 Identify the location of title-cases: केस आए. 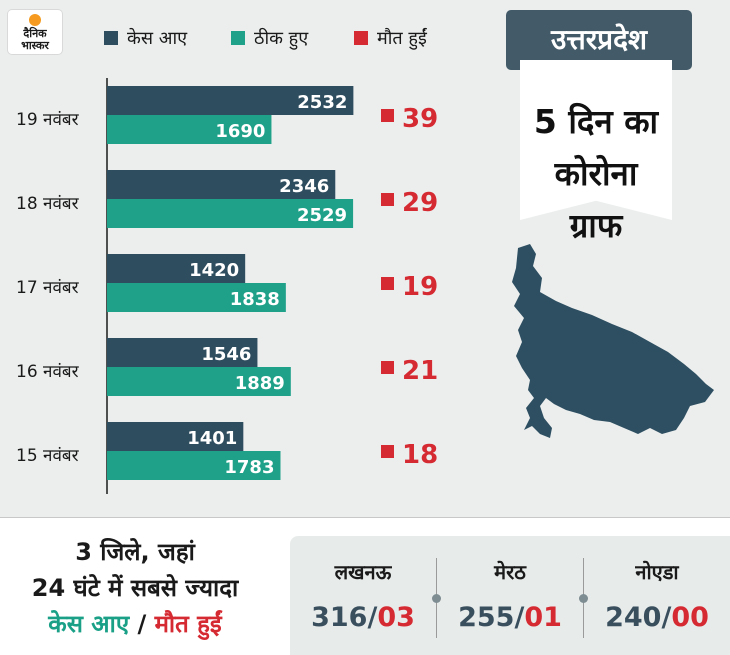
(89, 624).